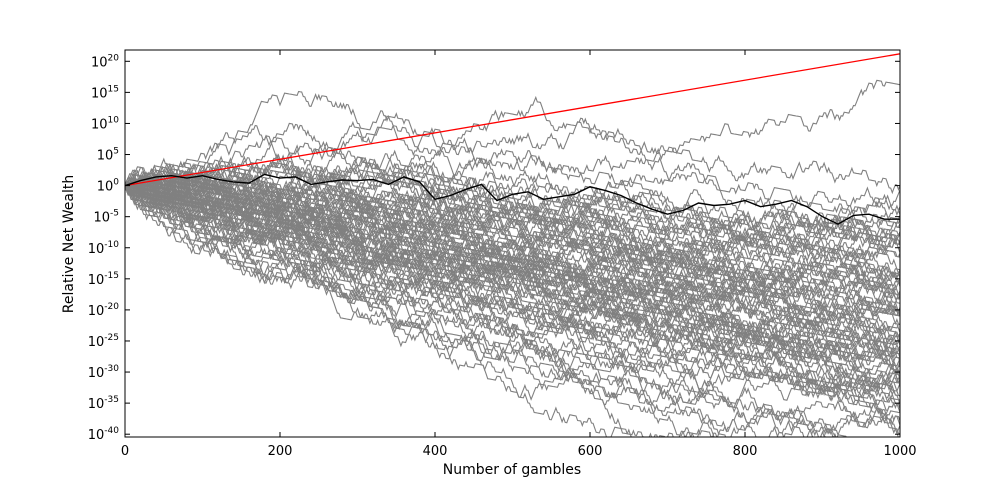 This screenshot has width=1000, height=500. What do you see at coordinates (106, 217) in the screenshot?
I see `y-tick-label: 10⁻⁵` at bounding box center [106, 217].